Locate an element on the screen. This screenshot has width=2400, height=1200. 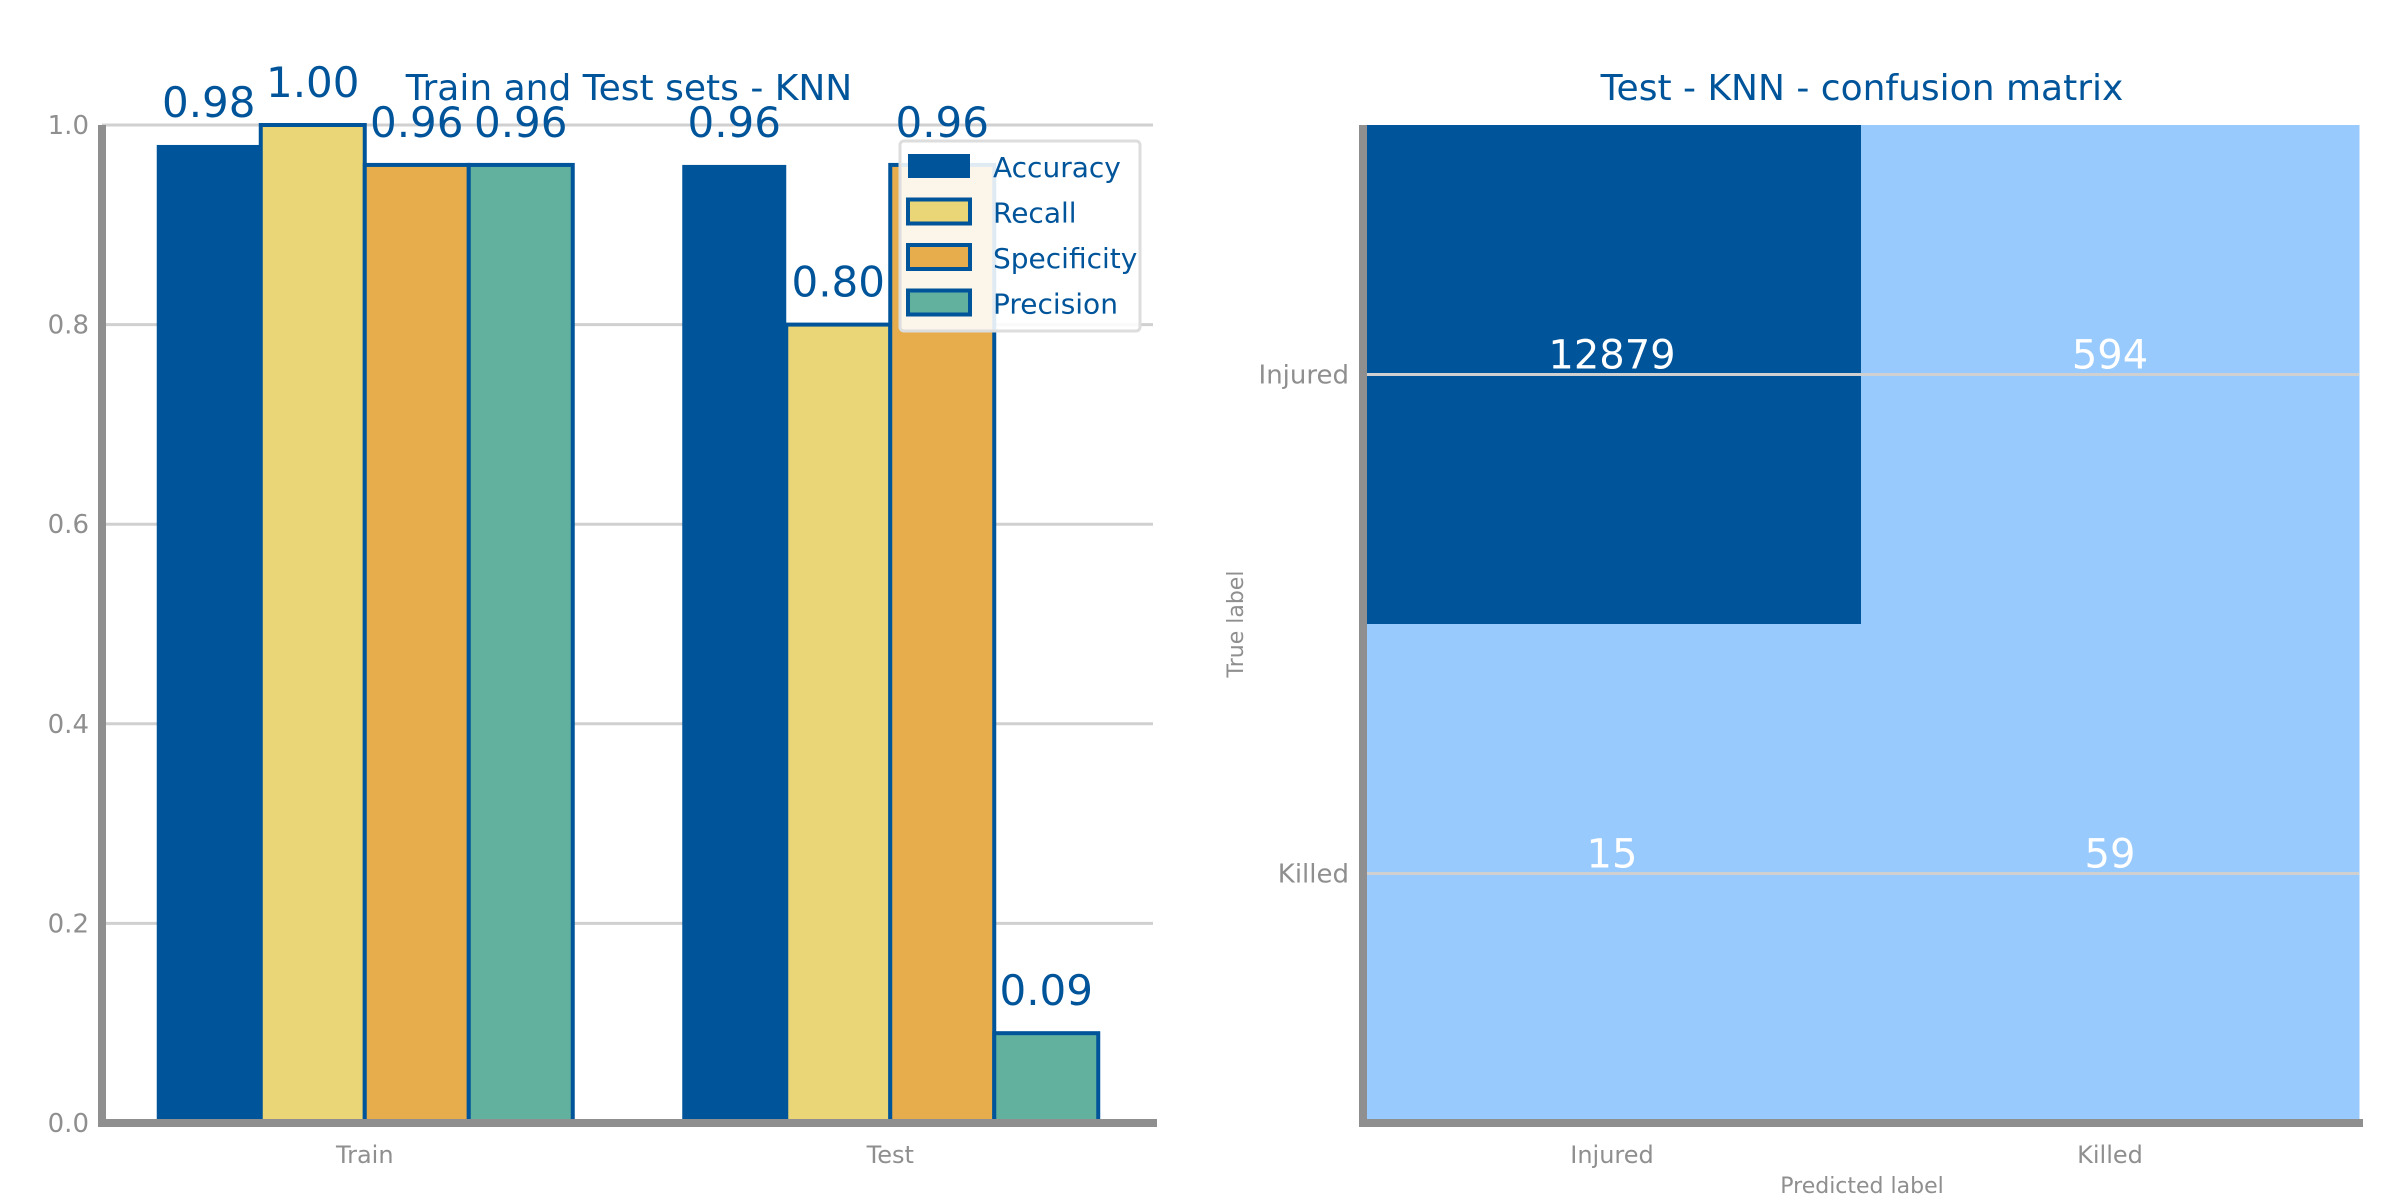
x-tick-label: Killed is located at coordinates (2110, 1155).